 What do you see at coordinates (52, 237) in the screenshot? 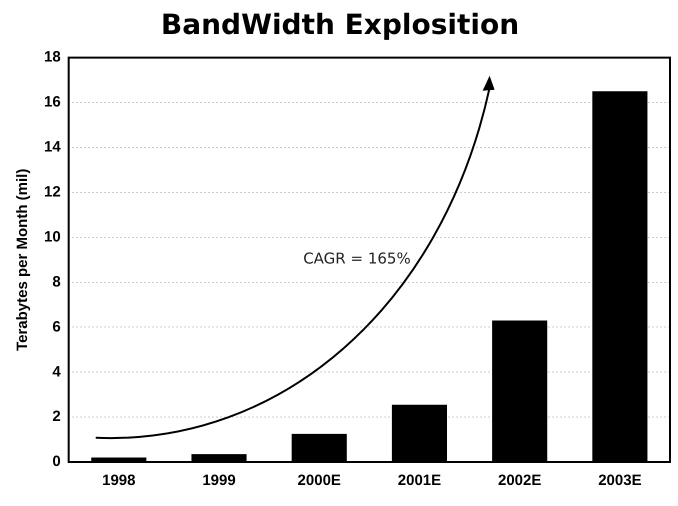
I see `y-tick-label: 10` at bounding box center [52, 237].